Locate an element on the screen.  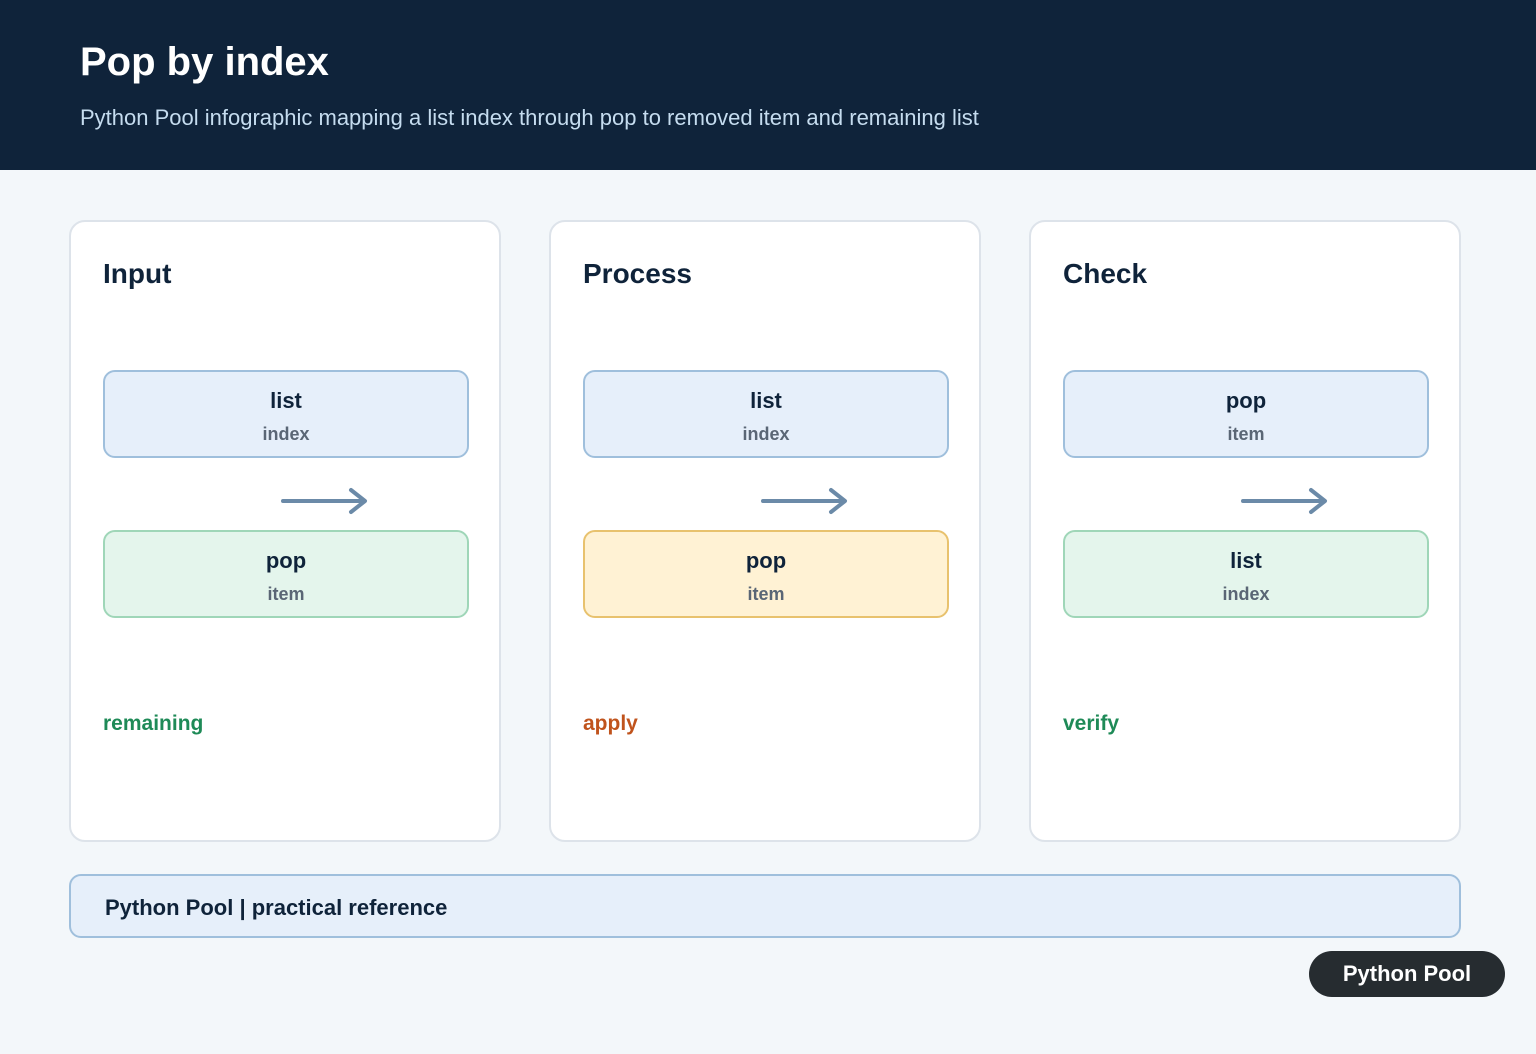
badge: Python Pool is located at coordinates (1407, 974).